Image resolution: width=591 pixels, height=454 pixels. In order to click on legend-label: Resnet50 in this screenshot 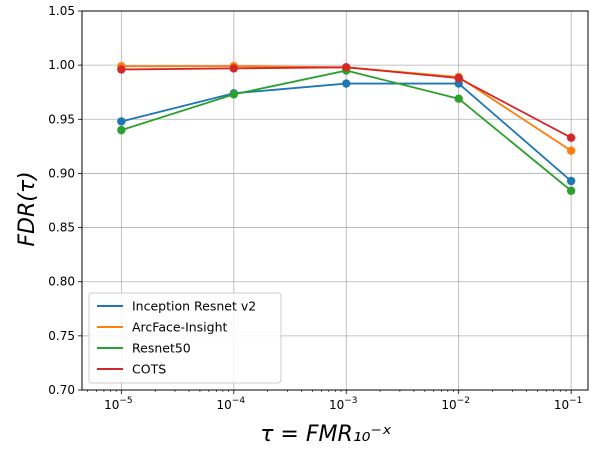, I will do `click(161, 348)`.